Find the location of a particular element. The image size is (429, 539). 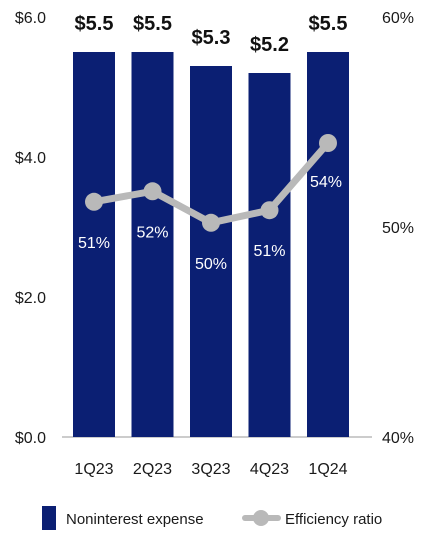

left-axis-tick-label: $2.0 is located at coordinates (30, 298).